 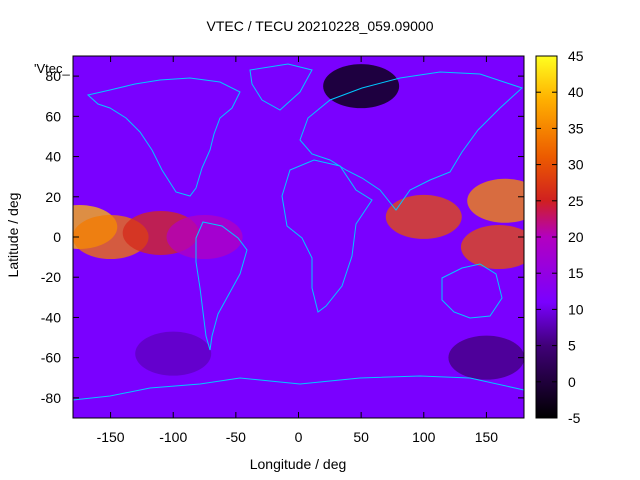 I want to click on y-tick-label: -80, so click(x=51, y=398).